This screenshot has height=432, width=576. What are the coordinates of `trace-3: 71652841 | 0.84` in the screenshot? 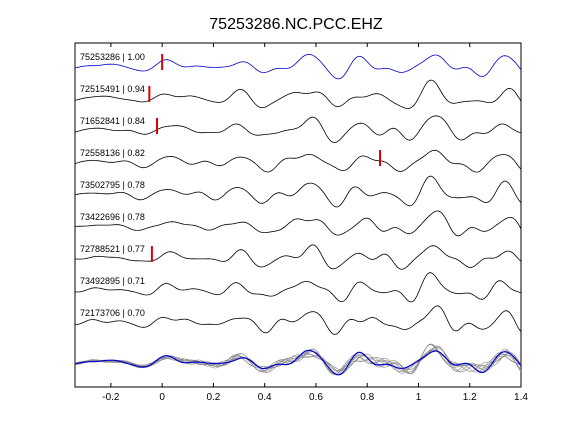 It's located at (298, 129).